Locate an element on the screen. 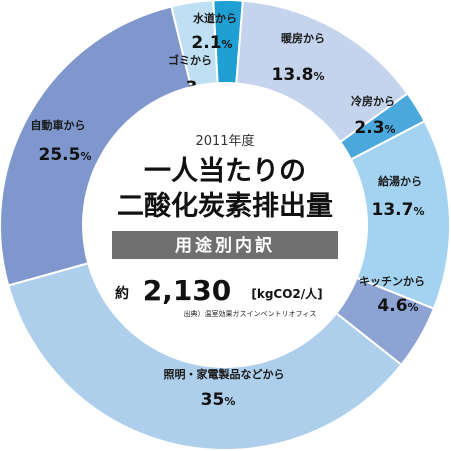 This screenshot has width=451, height=451. slice-value-label: 2.3% is located at coordinates (374, 128).